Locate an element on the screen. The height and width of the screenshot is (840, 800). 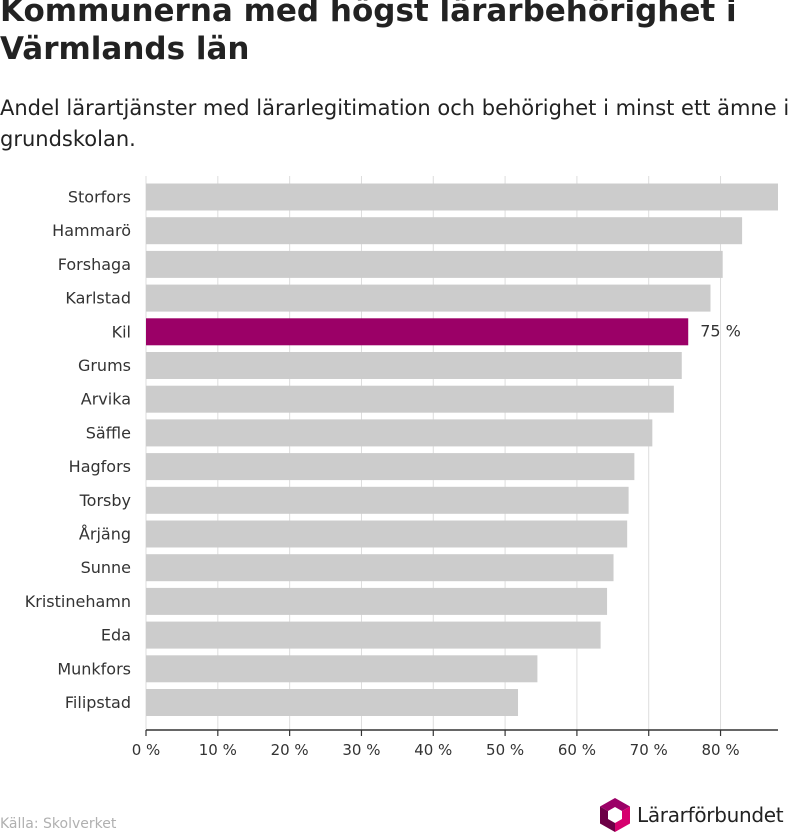
brand-logo-icon is located at coordinates (615, 815).